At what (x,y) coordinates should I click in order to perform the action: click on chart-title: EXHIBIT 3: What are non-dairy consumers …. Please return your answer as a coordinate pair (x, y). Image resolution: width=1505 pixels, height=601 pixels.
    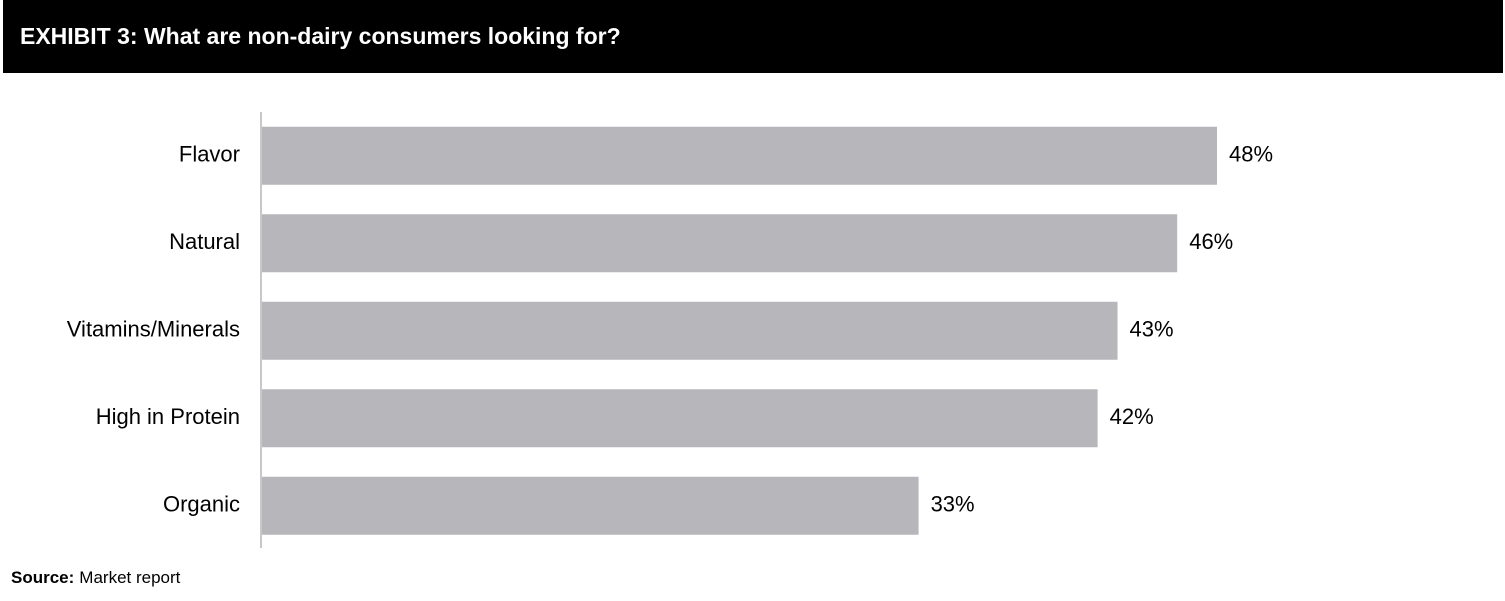
    Looking at the image, I should click on (320, 36).